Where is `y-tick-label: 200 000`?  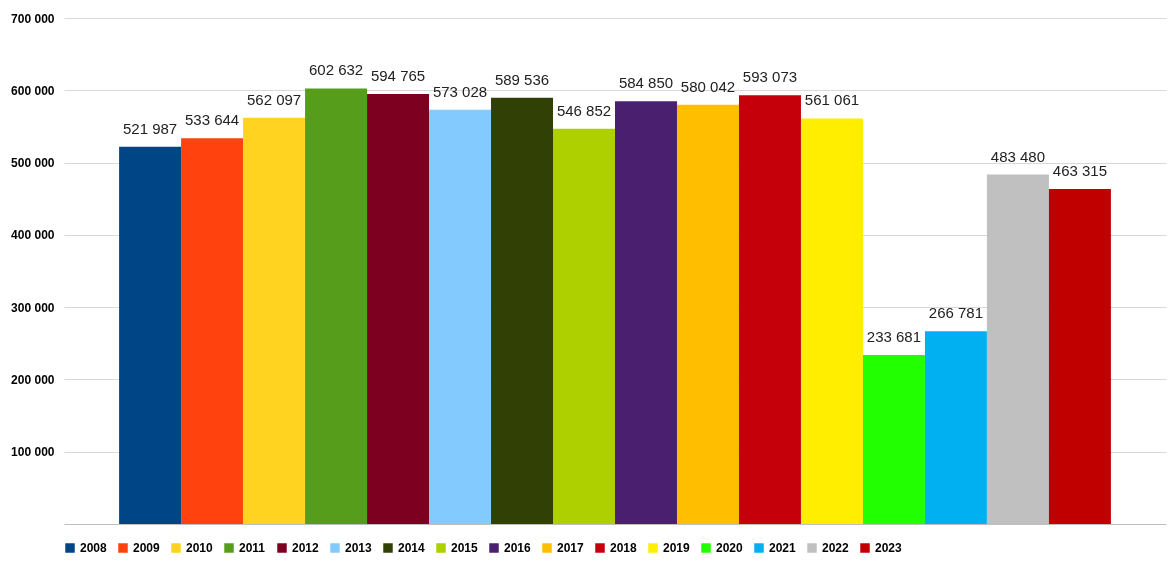 y-tick-label: 200 000 is located at coordinates (33, 379).